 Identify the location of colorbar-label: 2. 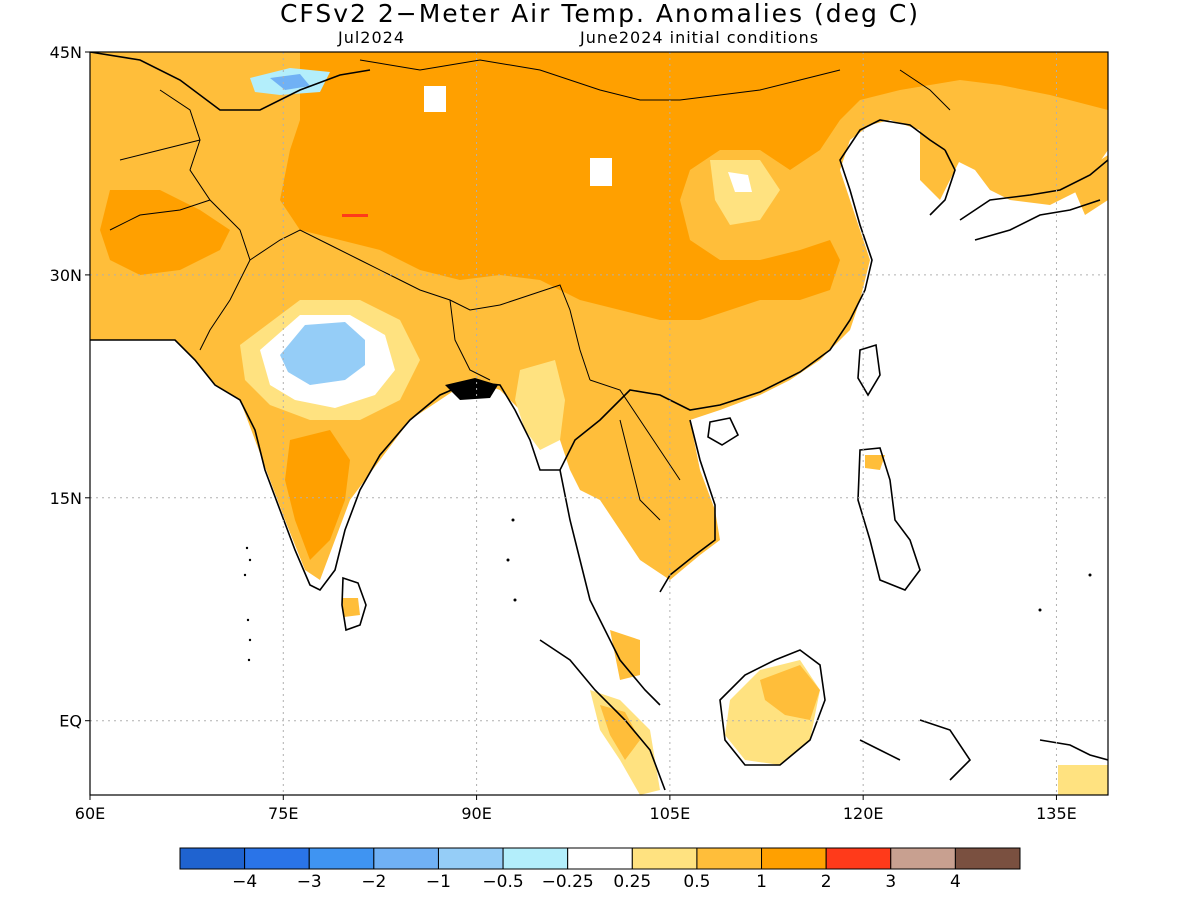
(826, 882).